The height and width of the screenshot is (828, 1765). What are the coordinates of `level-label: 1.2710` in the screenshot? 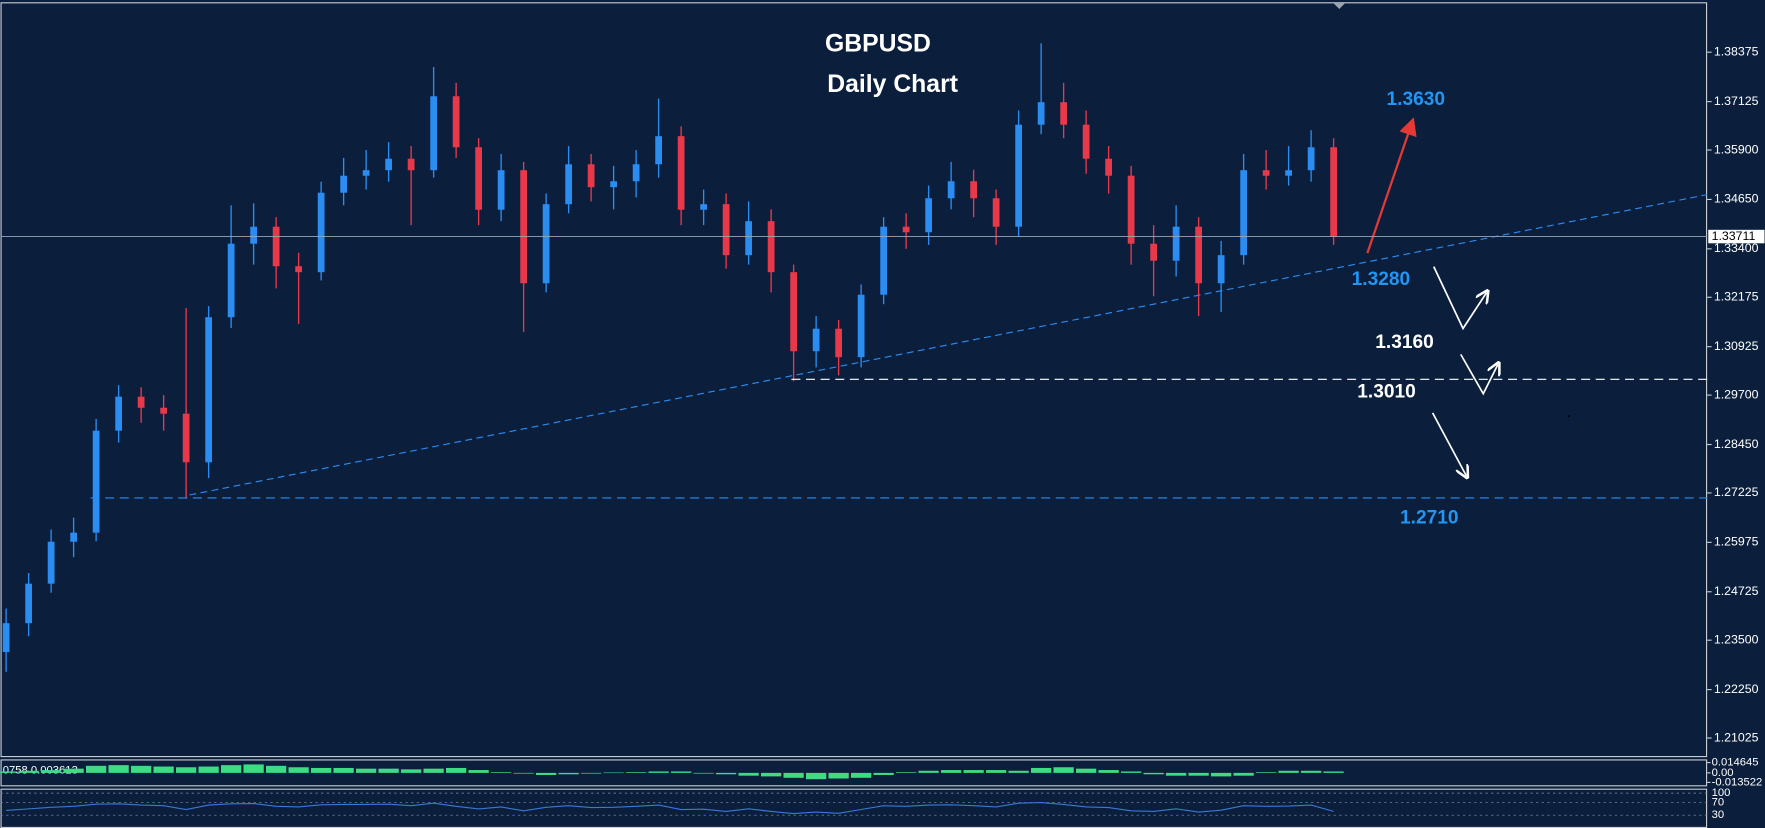 It's located at (1429, 518).